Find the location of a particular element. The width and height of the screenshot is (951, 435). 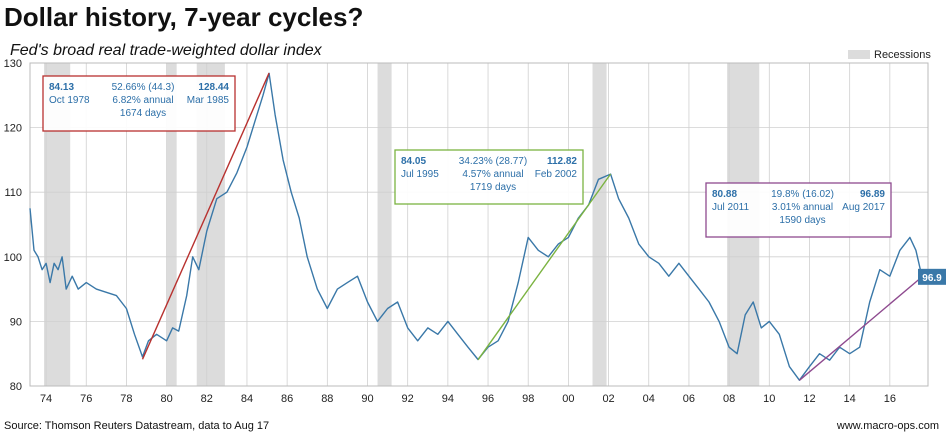

legend: Recessions is located at coordinates (889, 55).